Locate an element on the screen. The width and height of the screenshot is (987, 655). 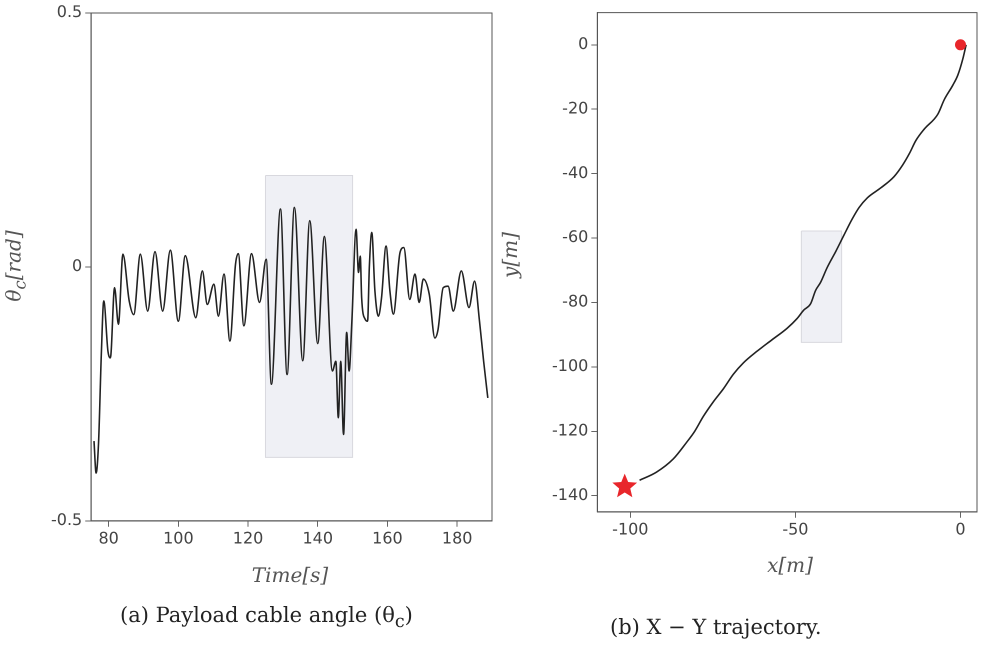
x-tick-label: 180 is located at coordinates (457, 538).